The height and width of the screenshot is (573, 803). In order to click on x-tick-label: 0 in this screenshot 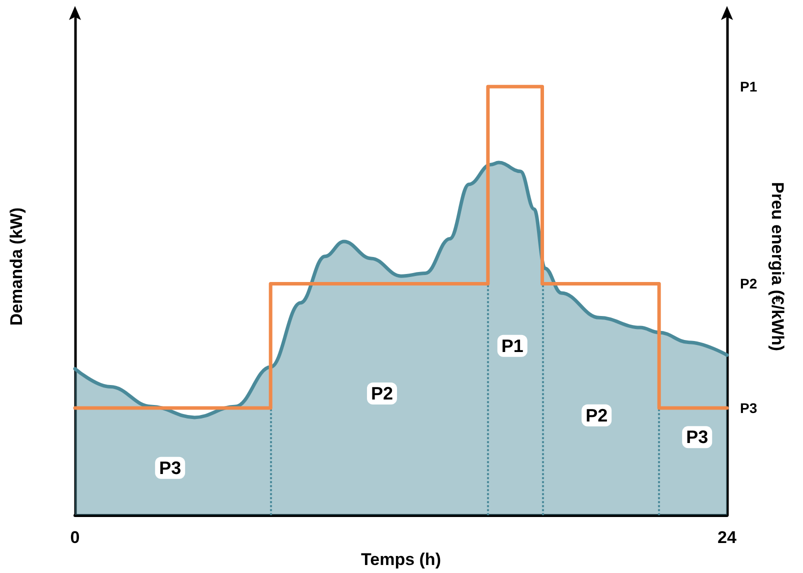, I will do `click(75, 538)`.